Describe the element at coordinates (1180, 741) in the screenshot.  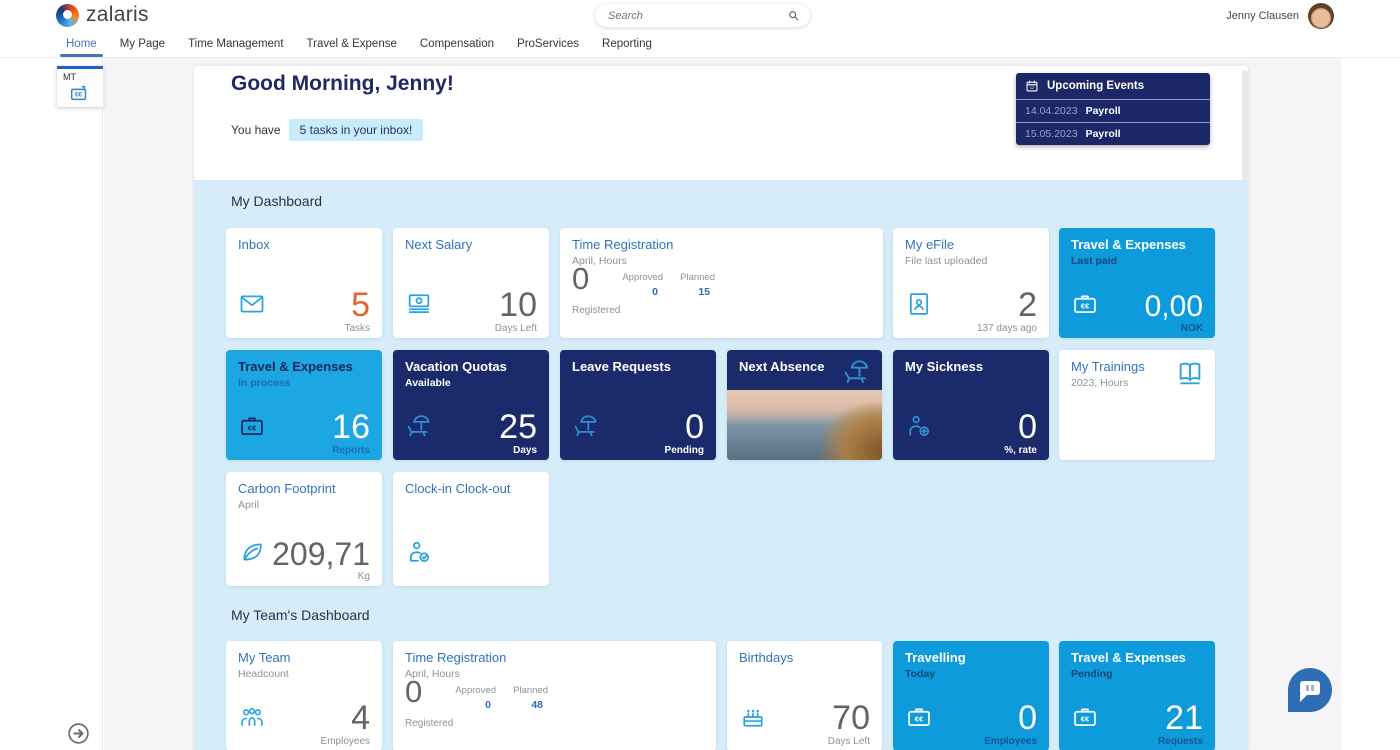
I see `tile-unit: Requests` at that location.